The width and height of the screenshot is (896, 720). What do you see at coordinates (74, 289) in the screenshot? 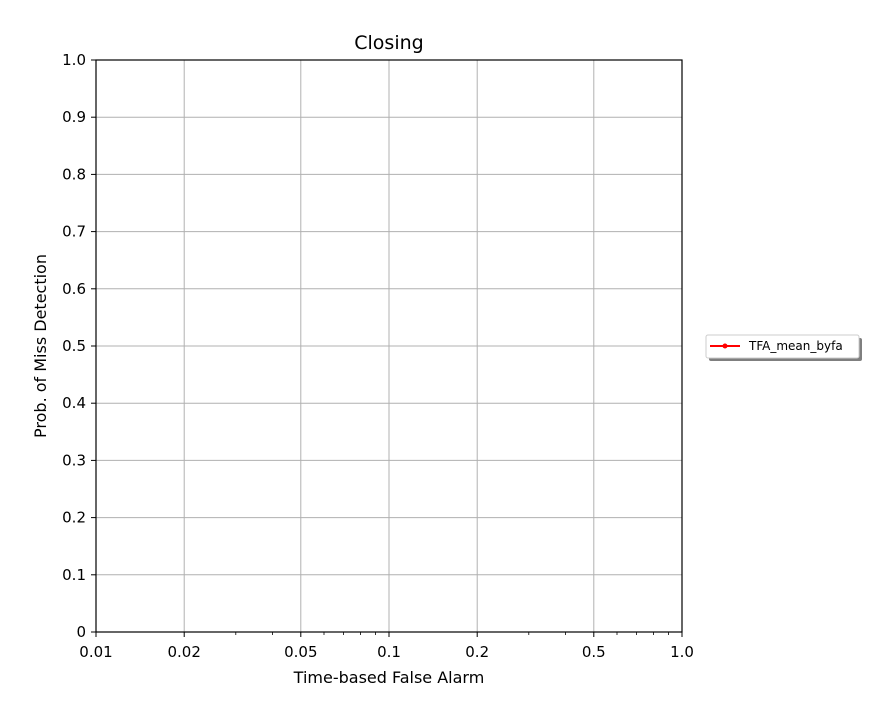
I see `y-tick-label: 0.6` at bounding box center [74, 289].